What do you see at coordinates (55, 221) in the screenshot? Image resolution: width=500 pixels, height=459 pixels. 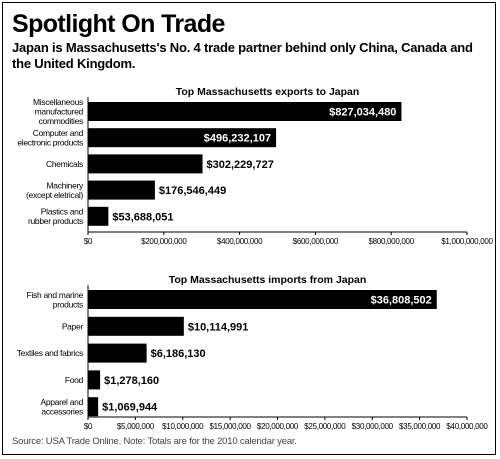 I see `export-category-label-line: rubber products` at bounding box center [55, 221].